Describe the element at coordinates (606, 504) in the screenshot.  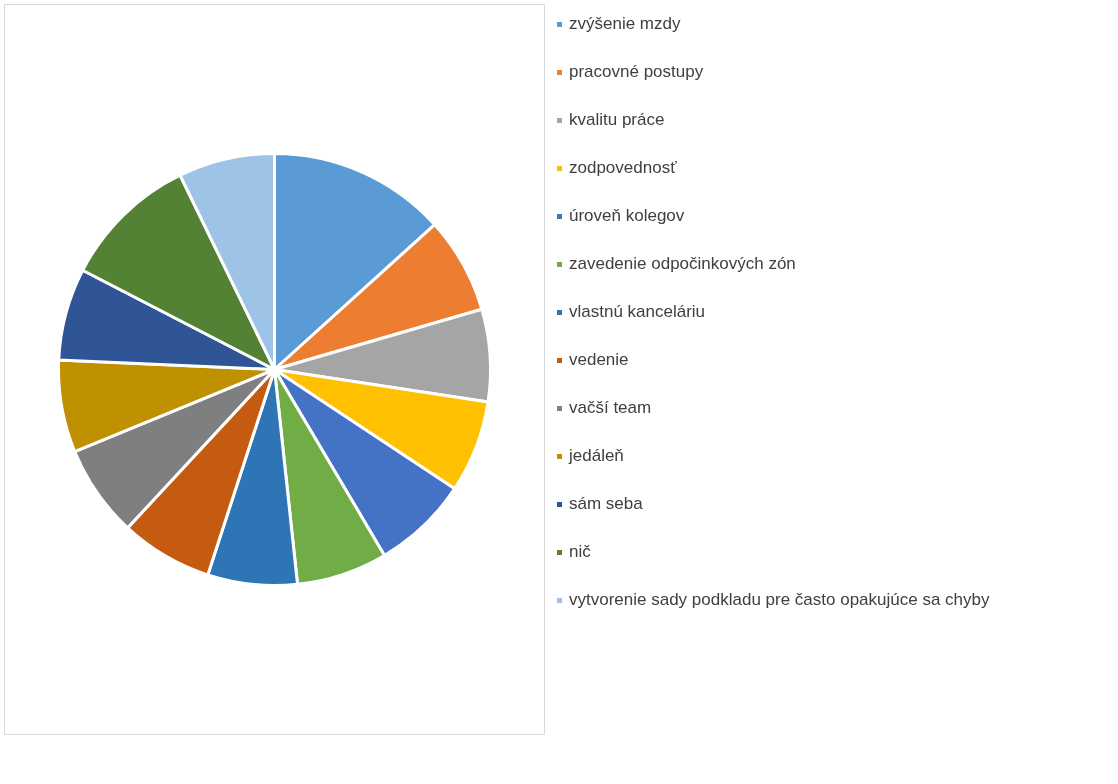
I see `legend-label: sám seba` at that location.